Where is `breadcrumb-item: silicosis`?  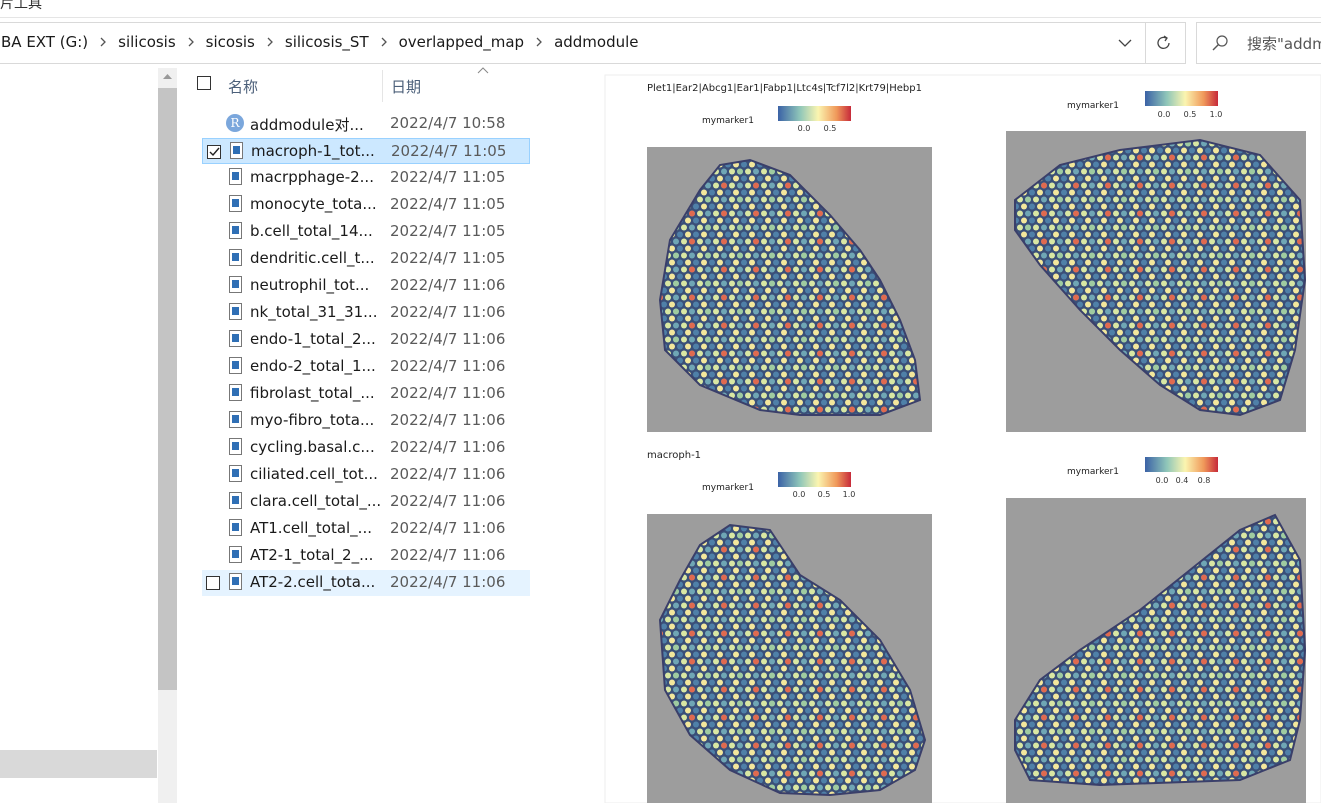 breadcrumb-item: silicosis is located at coordinates (147, 42).